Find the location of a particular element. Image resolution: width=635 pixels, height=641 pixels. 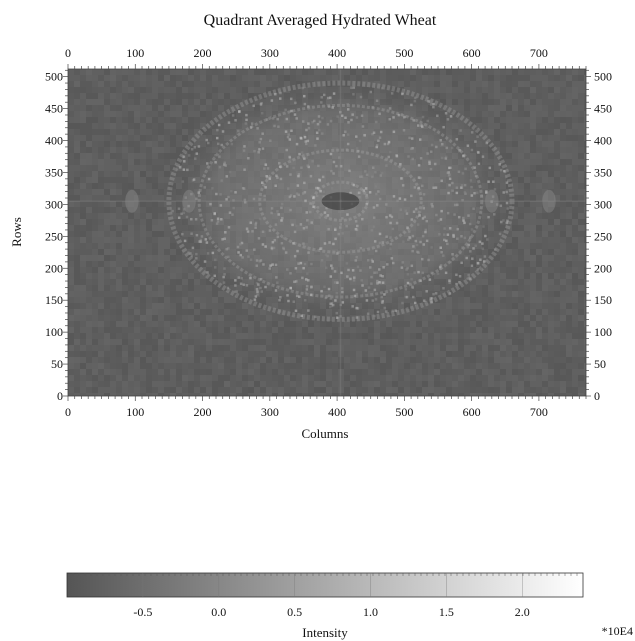

chart-title: Quadrant Averaged Hydrated Wheat is located at coordinates (320, 20).